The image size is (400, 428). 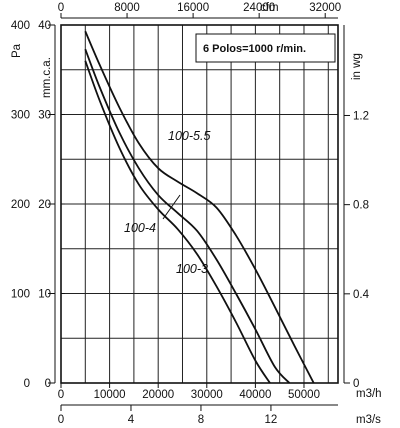 I want to click on m3s-tick-label: 12, so click(x=271, y=420).